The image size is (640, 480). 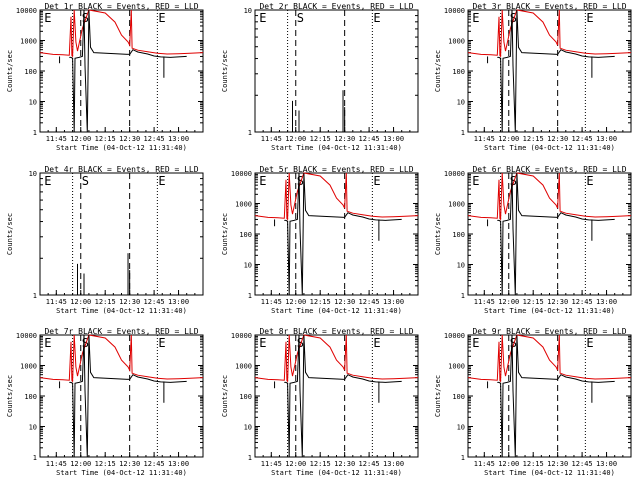 I want to click on panel-title: Det 6r BLACK = Events, RED = LLD, so click(x=549, y=169).